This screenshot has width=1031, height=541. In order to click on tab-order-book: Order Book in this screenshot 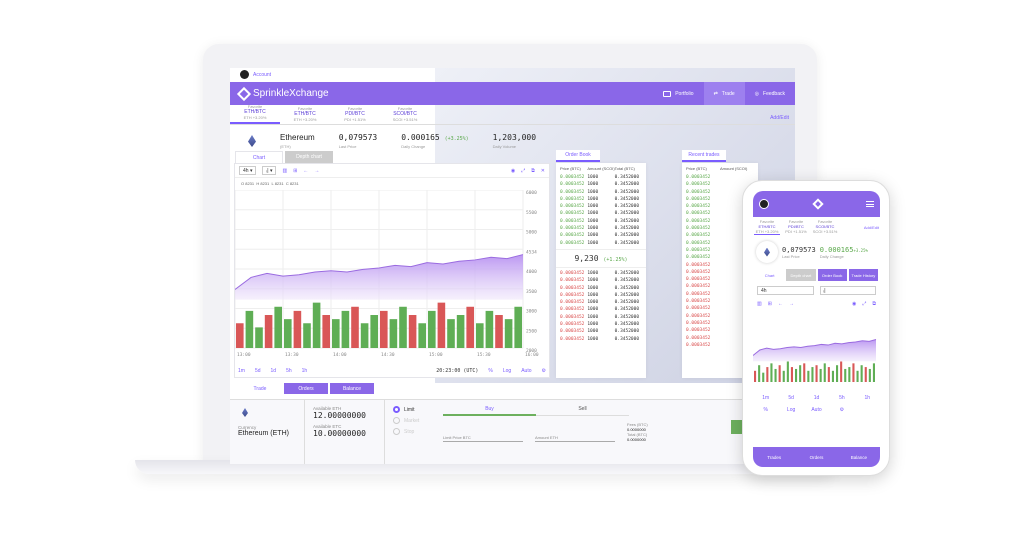, I will do `click(832, 275)`.